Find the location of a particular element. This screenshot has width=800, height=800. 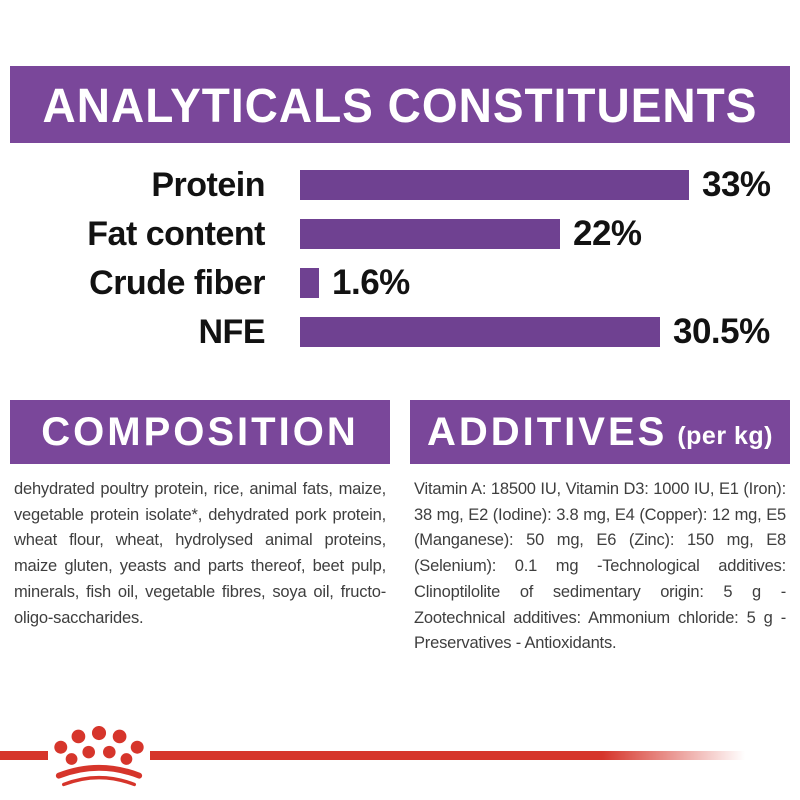

composition-header-banner: COMPOSITION is located at coordinates (200, 432).